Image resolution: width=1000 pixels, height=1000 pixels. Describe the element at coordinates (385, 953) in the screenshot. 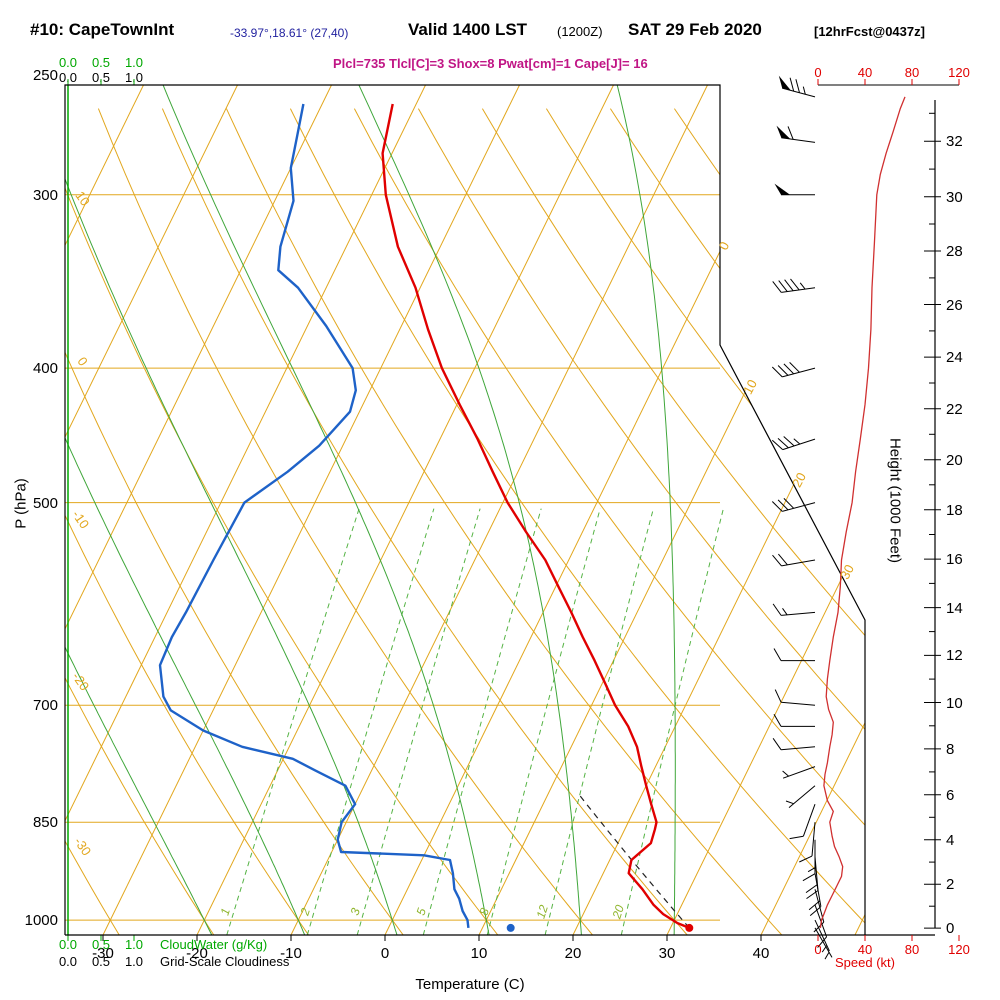

I see `temperature-tick-label: 0` at that location.